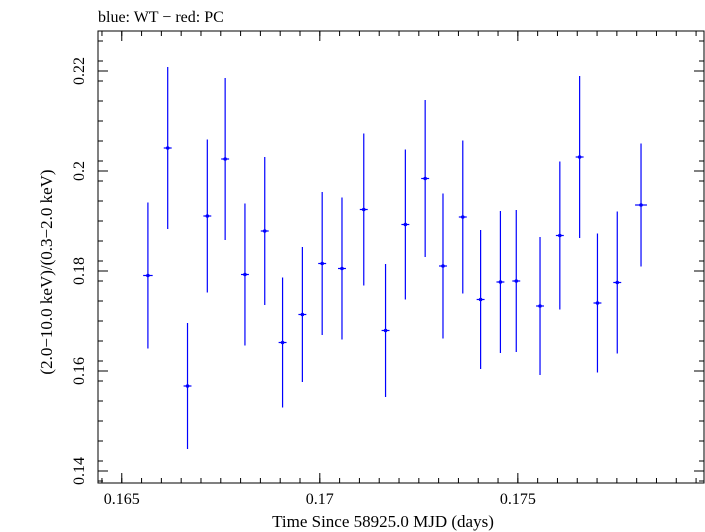  What do you see at coordinates (79, 71) in the screenshot?
I see `y-tick-label: 0.22` at bounding box center [79, 71].